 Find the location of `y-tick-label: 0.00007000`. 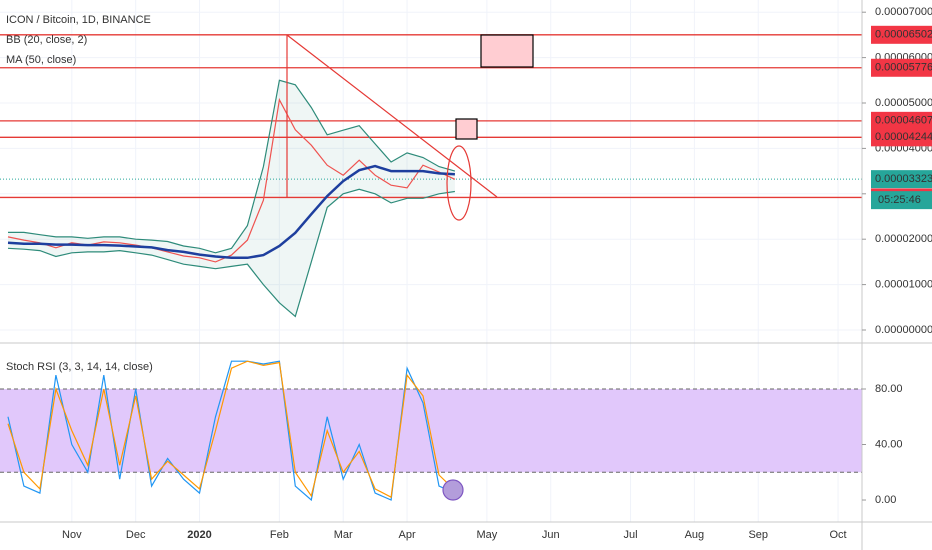

y-tick-label: 0.00007000 is located at coordinates (903, 12).